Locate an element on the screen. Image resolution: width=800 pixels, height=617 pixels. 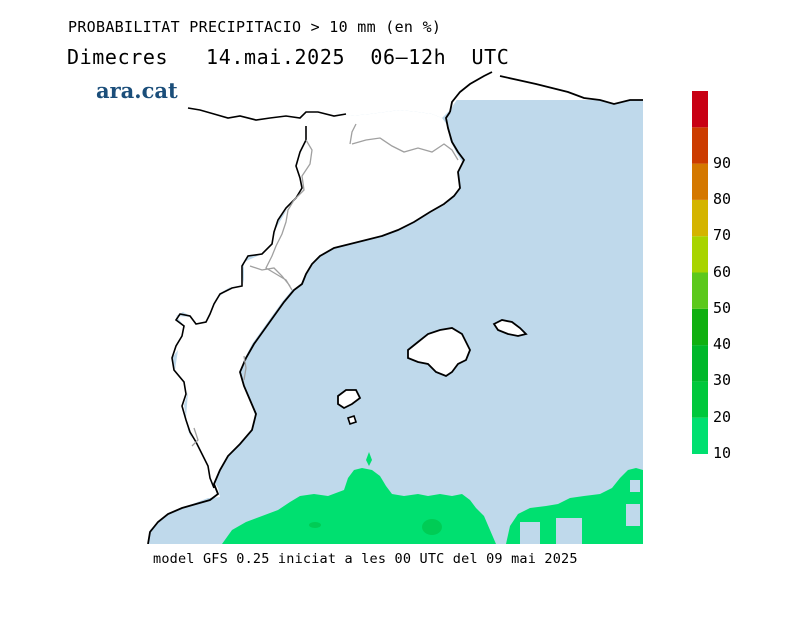
island-formentera is located at coordinates (352, 420).